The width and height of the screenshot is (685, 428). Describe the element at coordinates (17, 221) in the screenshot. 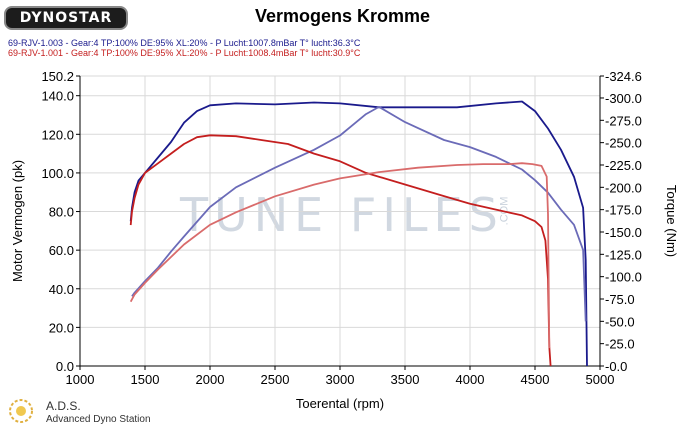

I see `y-axis-label: Motor Vermogen (pk)` at that location.